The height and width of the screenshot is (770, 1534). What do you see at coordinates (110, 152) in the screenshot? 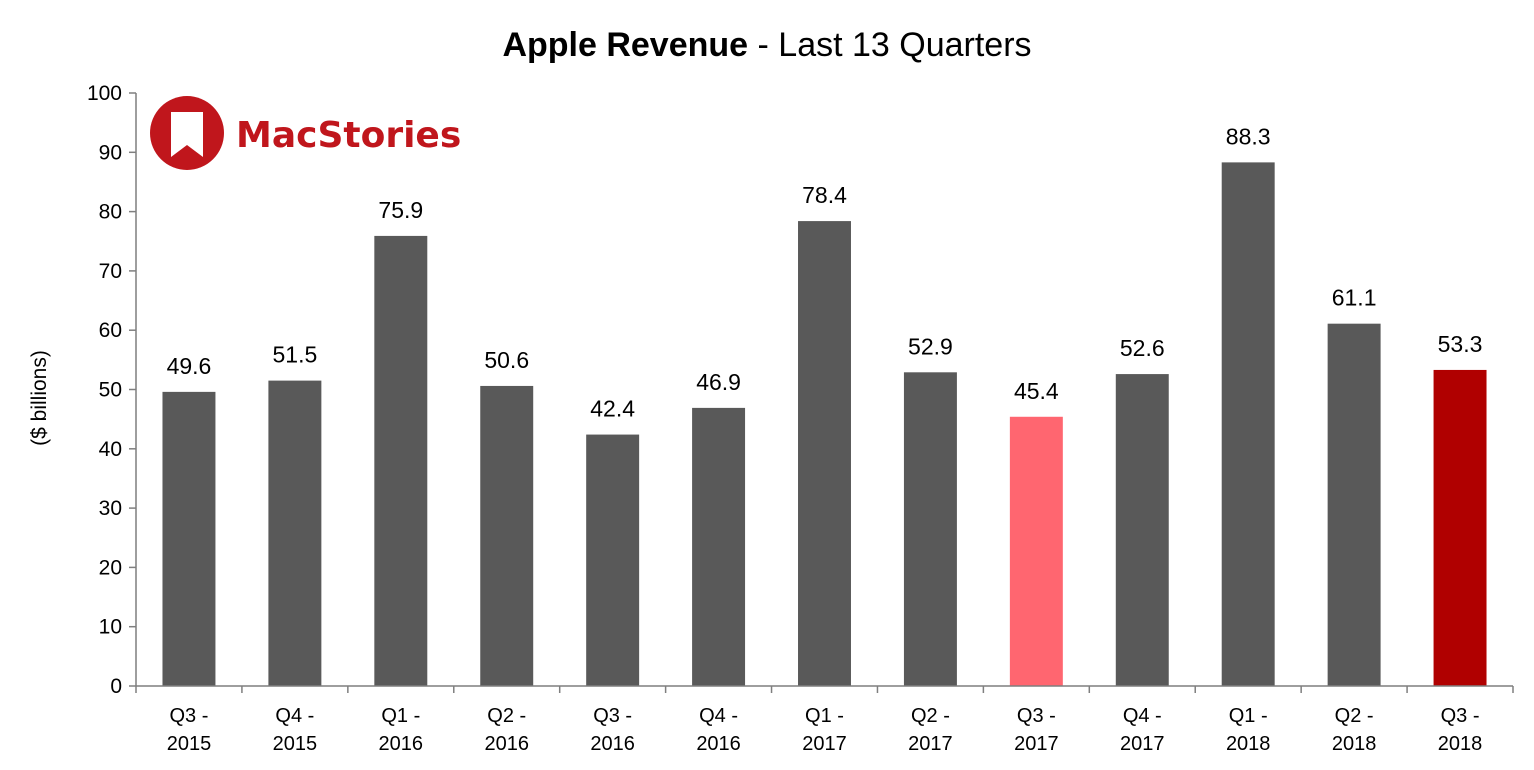
I see `y-tick-label: 90` at bounding box center [110, 152].